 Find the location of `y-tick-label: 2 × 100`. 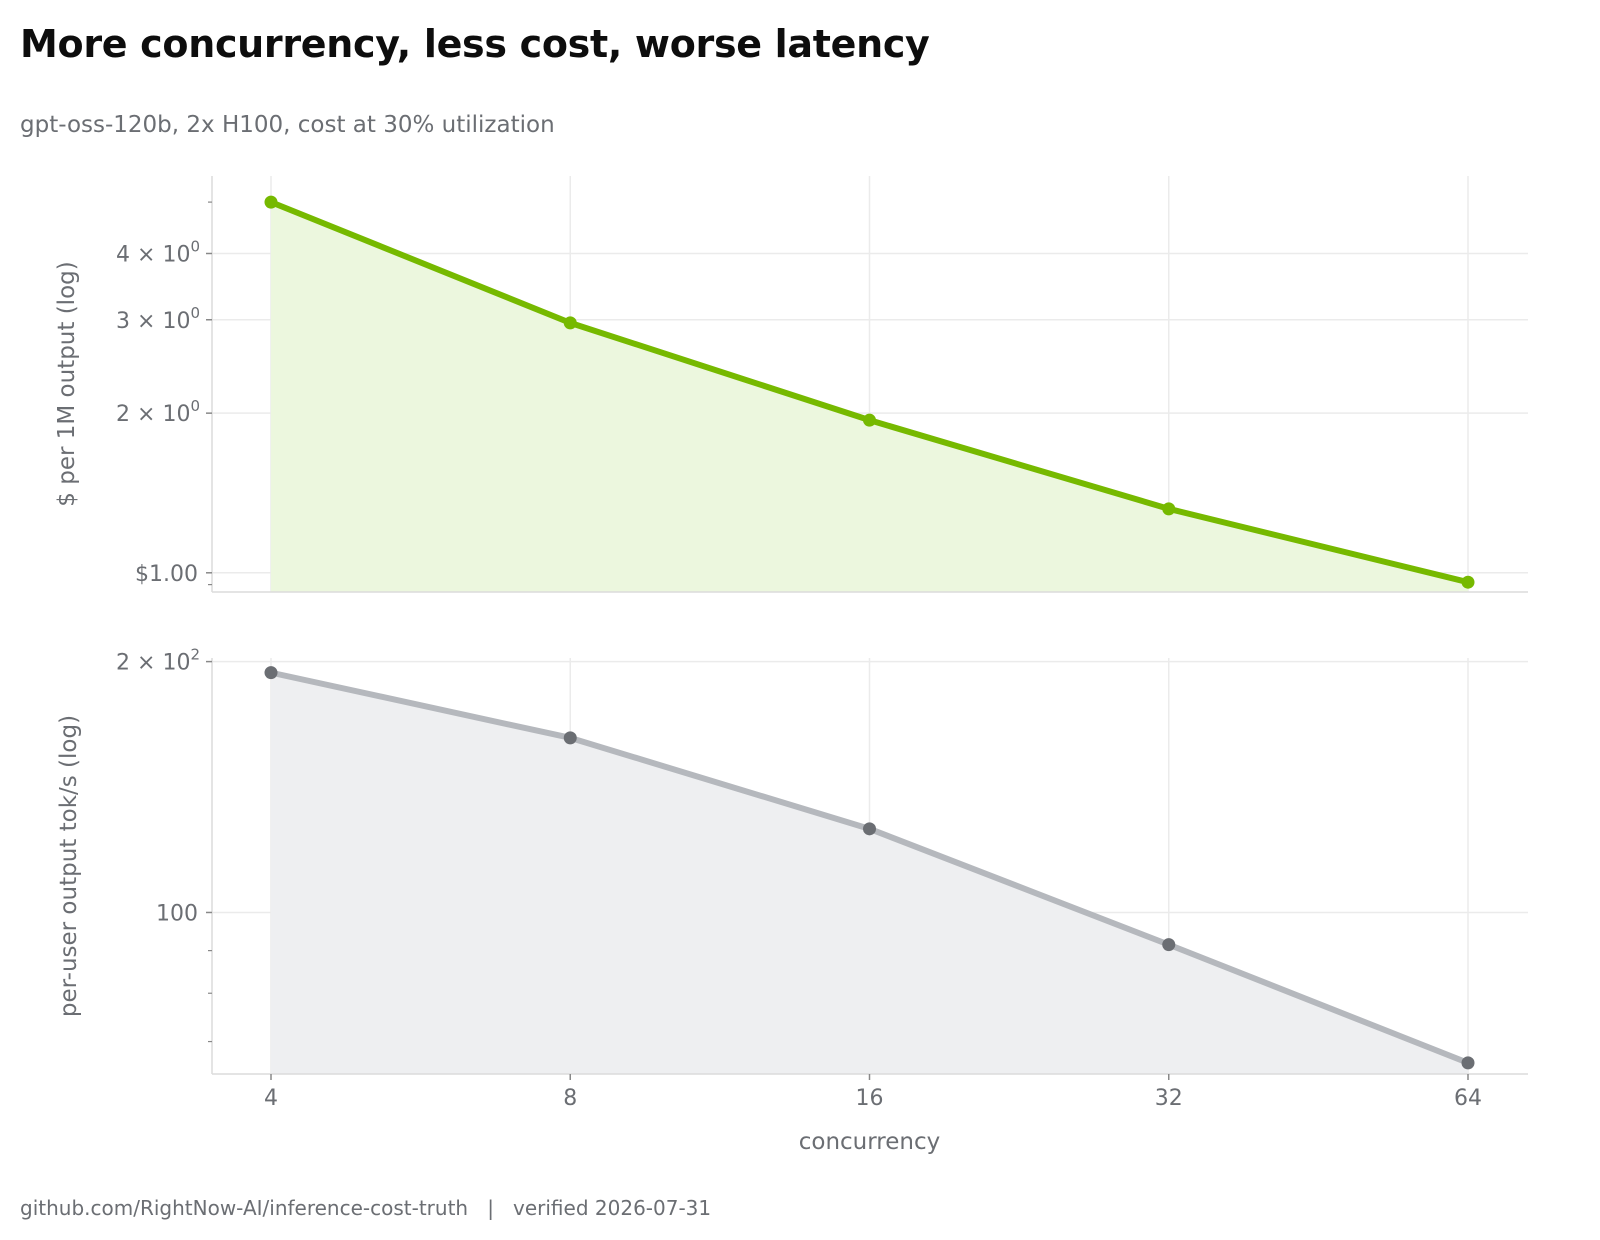

y-tick-label: 2 × 100 is located at coordinates (158, 412).